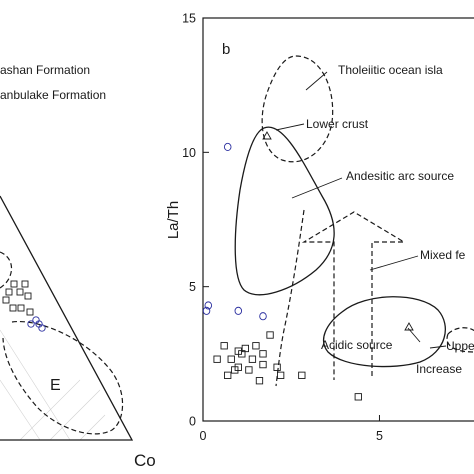  I want to click on legend-entry-2: anbulake Formation, so click(53, 95).